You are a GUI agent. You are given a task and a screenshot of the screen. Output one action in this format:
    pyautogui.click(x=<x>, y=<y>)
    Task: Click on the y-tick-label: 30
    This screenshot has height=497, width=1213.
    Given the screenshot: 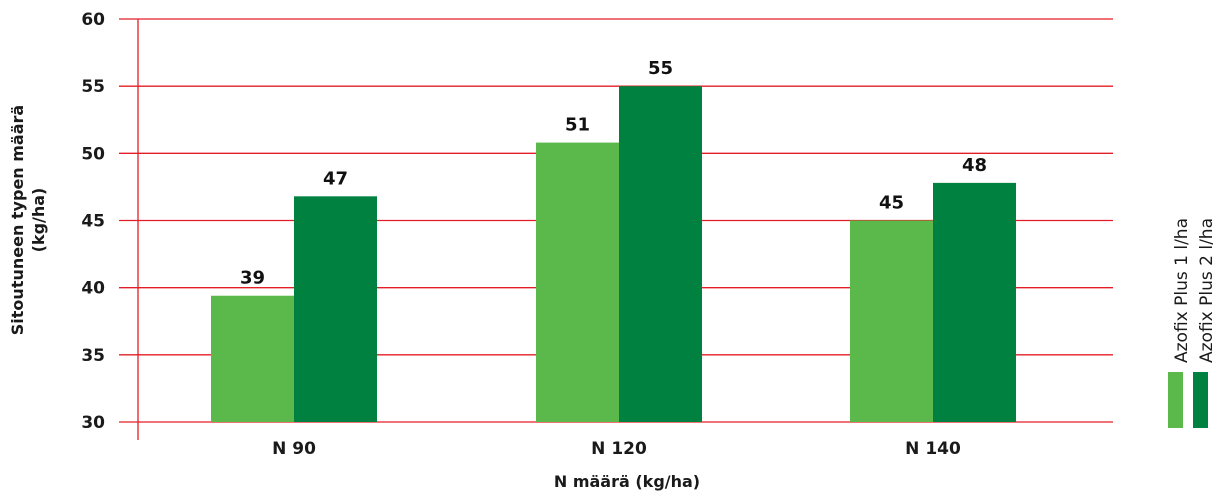 What is the action you would take?
    pyautogui.click(x=93, y=423)
    